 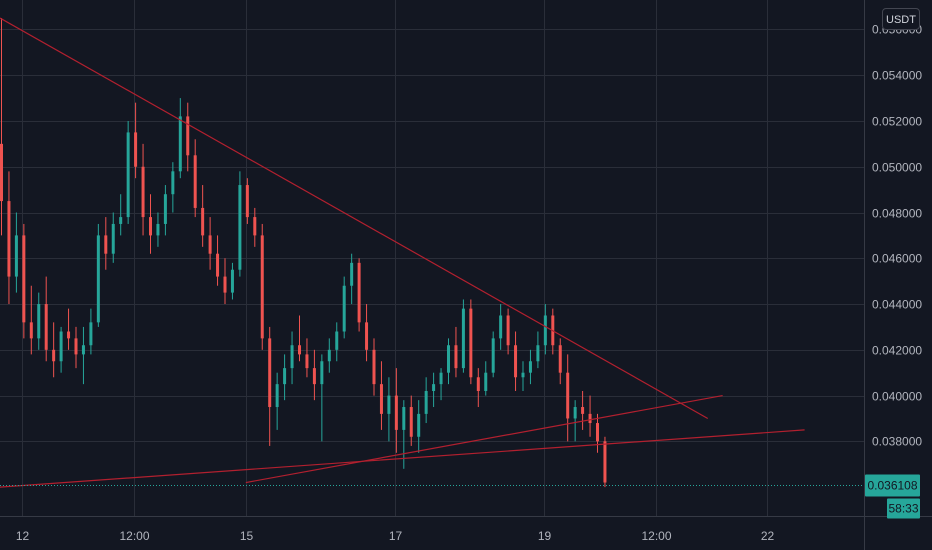 What do you see at coordinates (897, 351) in the screenshot?
I see `price-tick-label: 0.042000` at bounding box center [897, 351].